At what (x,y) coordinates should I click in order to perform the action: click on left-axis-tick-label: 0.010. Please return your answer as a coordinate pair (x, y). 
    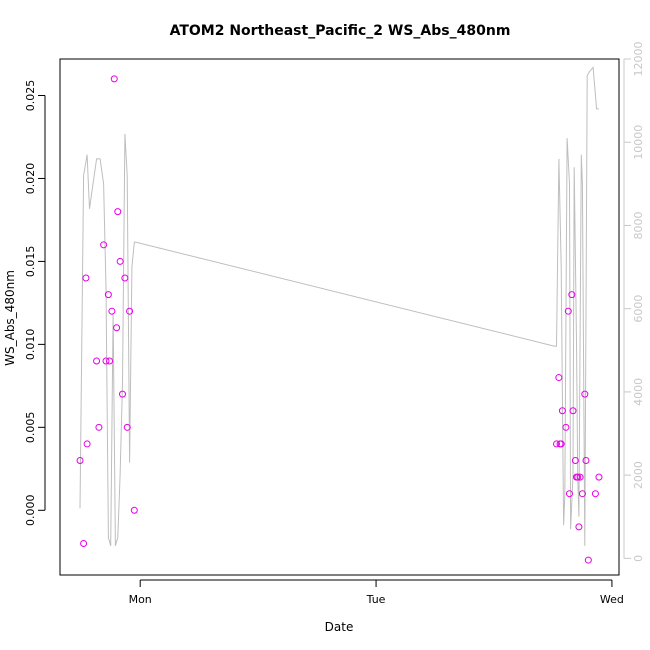
    Looking at the image, I should click on (30, 345).